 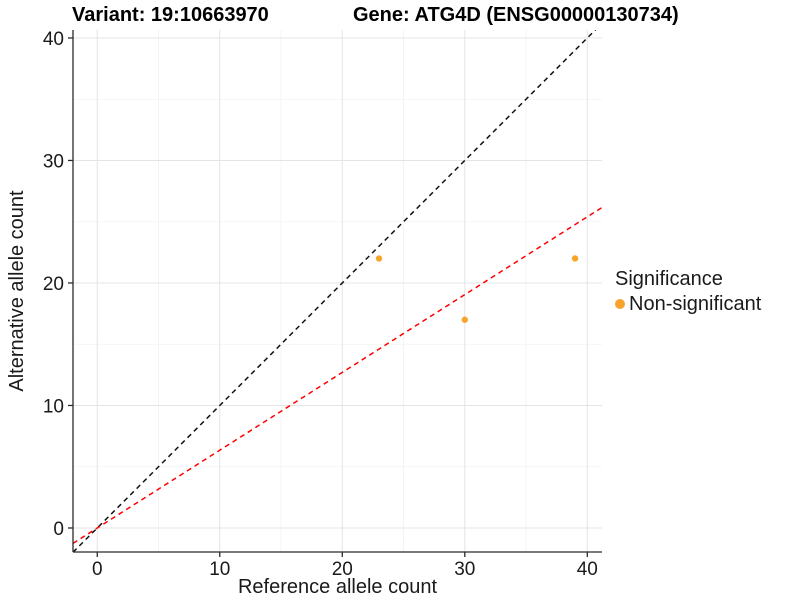 I want to click on legend-entry: Non-significant, so click(x=688, y=304).